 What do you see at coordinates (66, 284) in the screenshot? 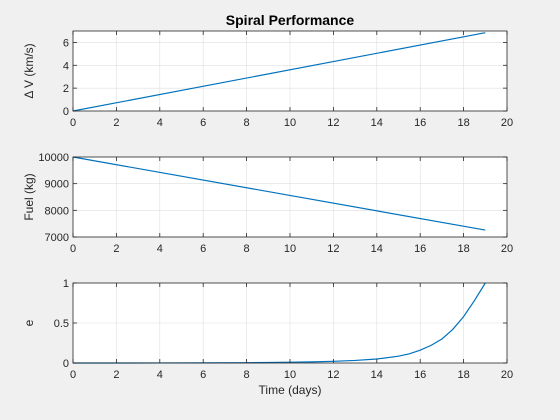
I see `y-tick-label: 1` at bounding box center [66, 284].